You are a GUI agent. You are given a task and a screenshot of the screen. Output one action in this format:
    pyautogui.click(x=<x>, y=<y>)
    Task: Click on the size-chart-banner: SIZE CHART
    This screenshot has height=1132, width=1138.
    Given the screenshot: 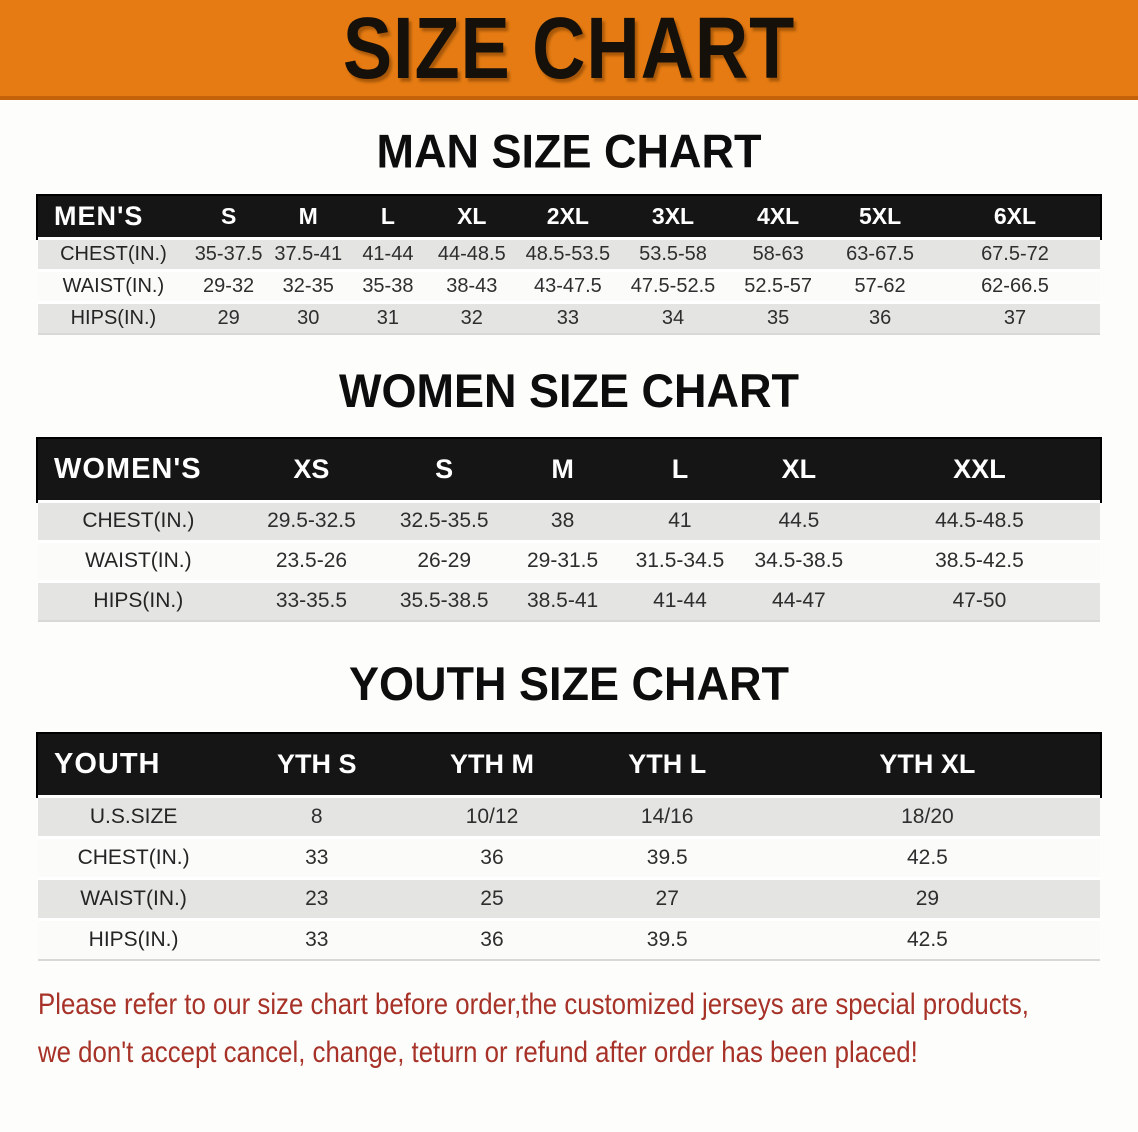 What is the action you would take?
    pyautogui.click(x=569, y=50)
    